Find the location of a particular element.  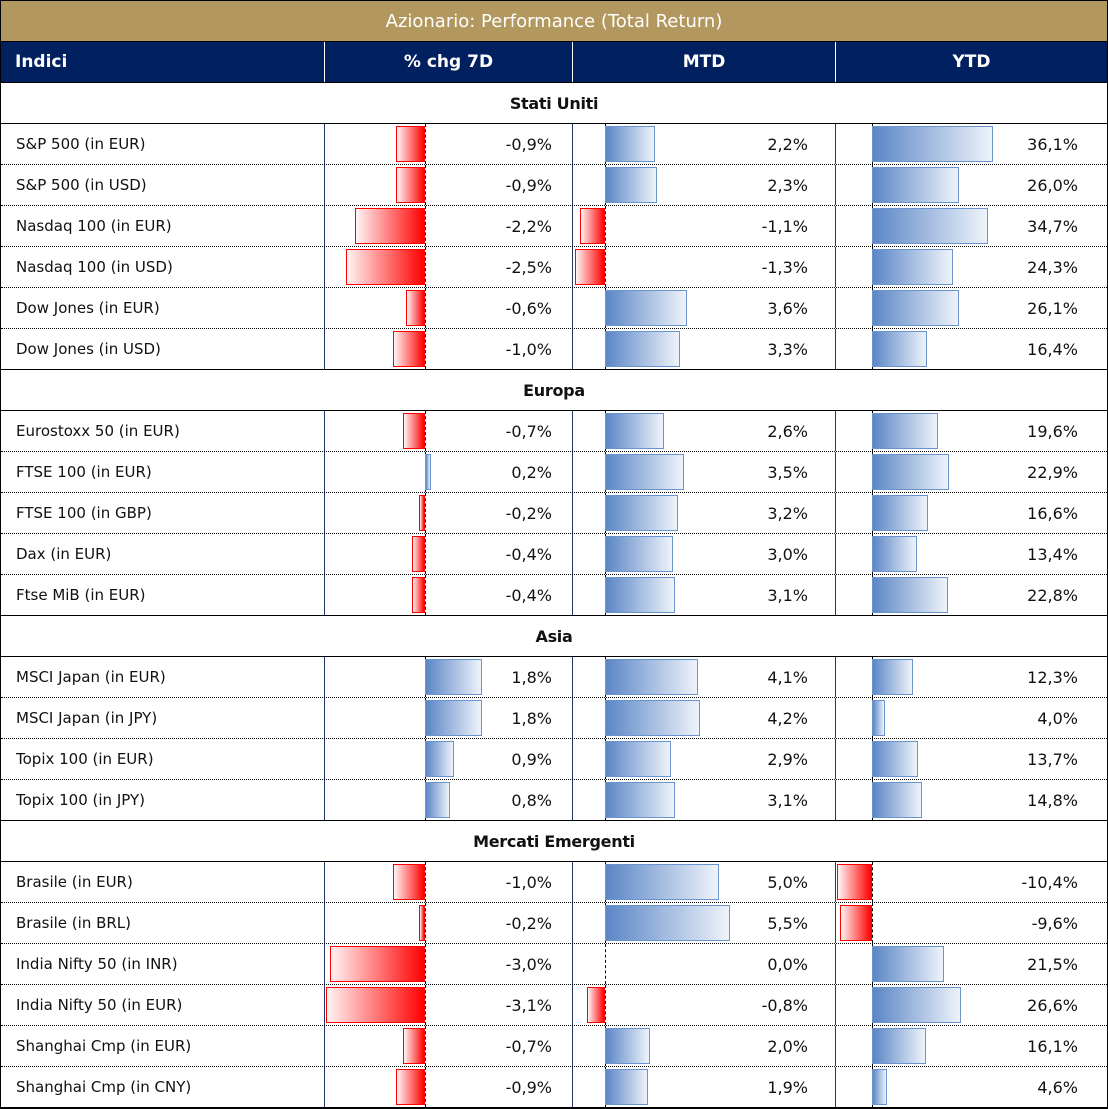

value-mtd: 5,0% is located at coordinates (787, 882).